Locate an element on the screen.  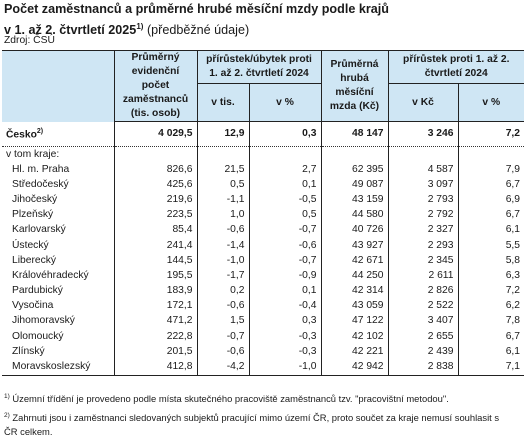
cell-growth-employees-abs: 12,9 is located at coordinates (222, 134).